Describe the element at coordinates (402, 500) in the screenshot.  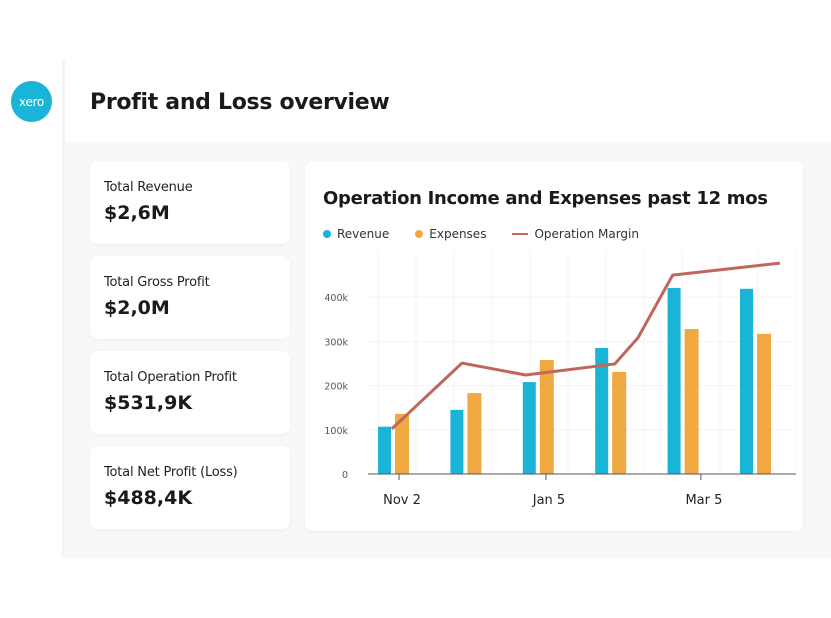
I see `x-tick-label: Nov 2` at that location.